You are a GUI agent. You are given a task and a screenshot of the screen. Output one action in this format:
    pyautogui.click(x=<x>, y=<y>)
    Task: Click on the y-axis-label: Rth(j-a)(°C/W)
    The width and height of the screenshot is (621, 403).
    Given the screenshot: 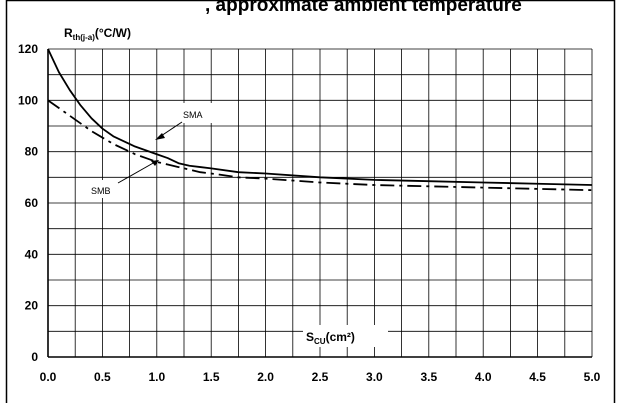 What is the action you would take?
    pyautogui.click(x=115, y=31)
    